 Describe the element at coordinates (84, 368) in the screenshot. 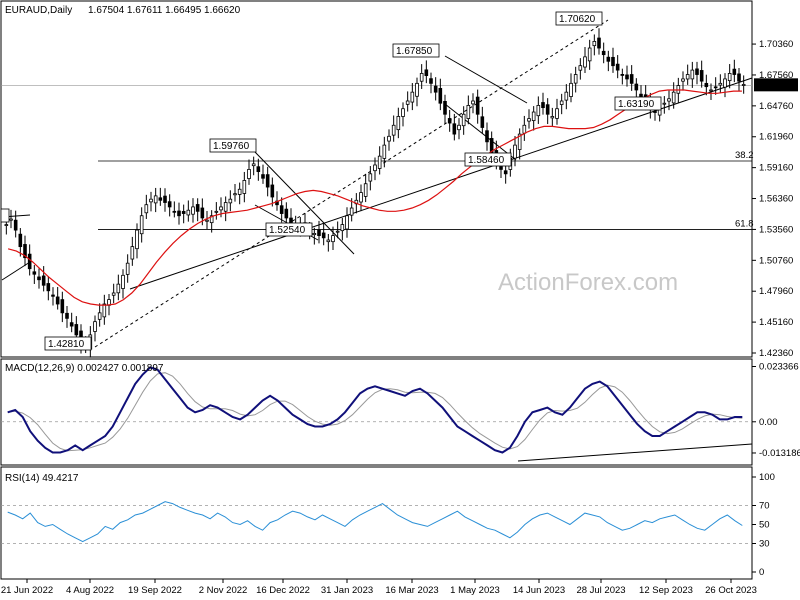

I see `macd-title: MACD(12,26,9) 0.002427 0.001897` at that location.